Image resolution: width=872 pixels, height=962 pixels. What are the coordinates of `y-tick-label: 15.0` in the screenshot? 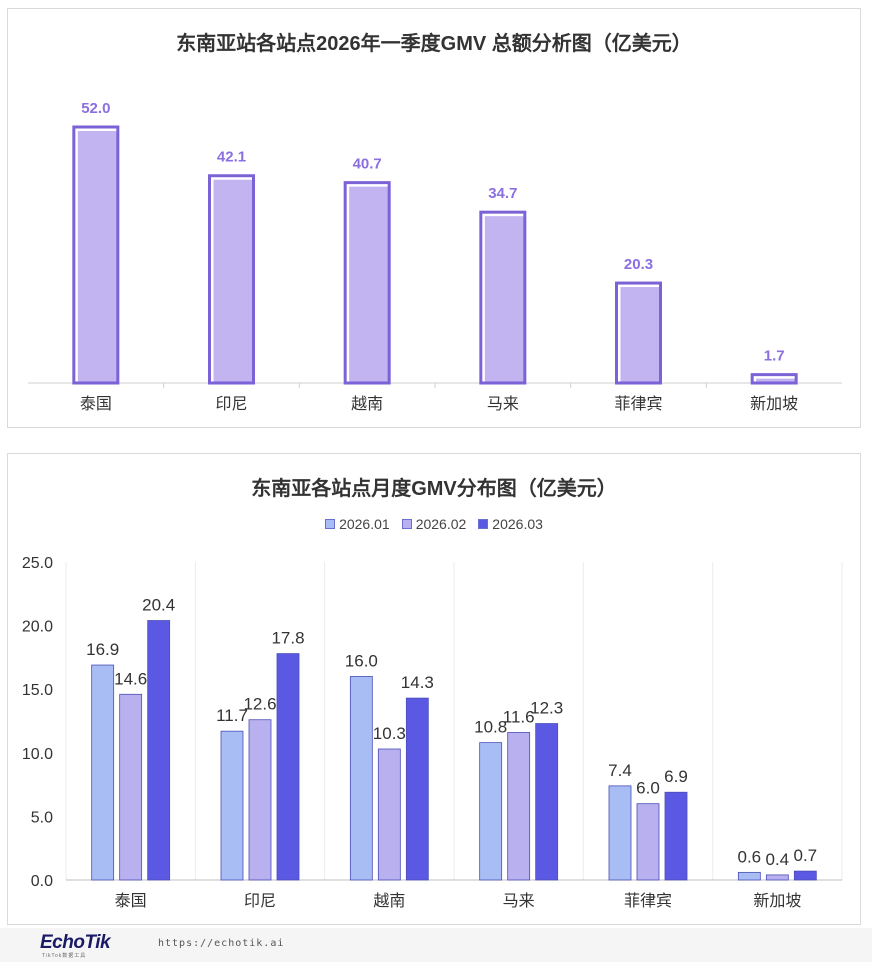 It's located at (37, 690).